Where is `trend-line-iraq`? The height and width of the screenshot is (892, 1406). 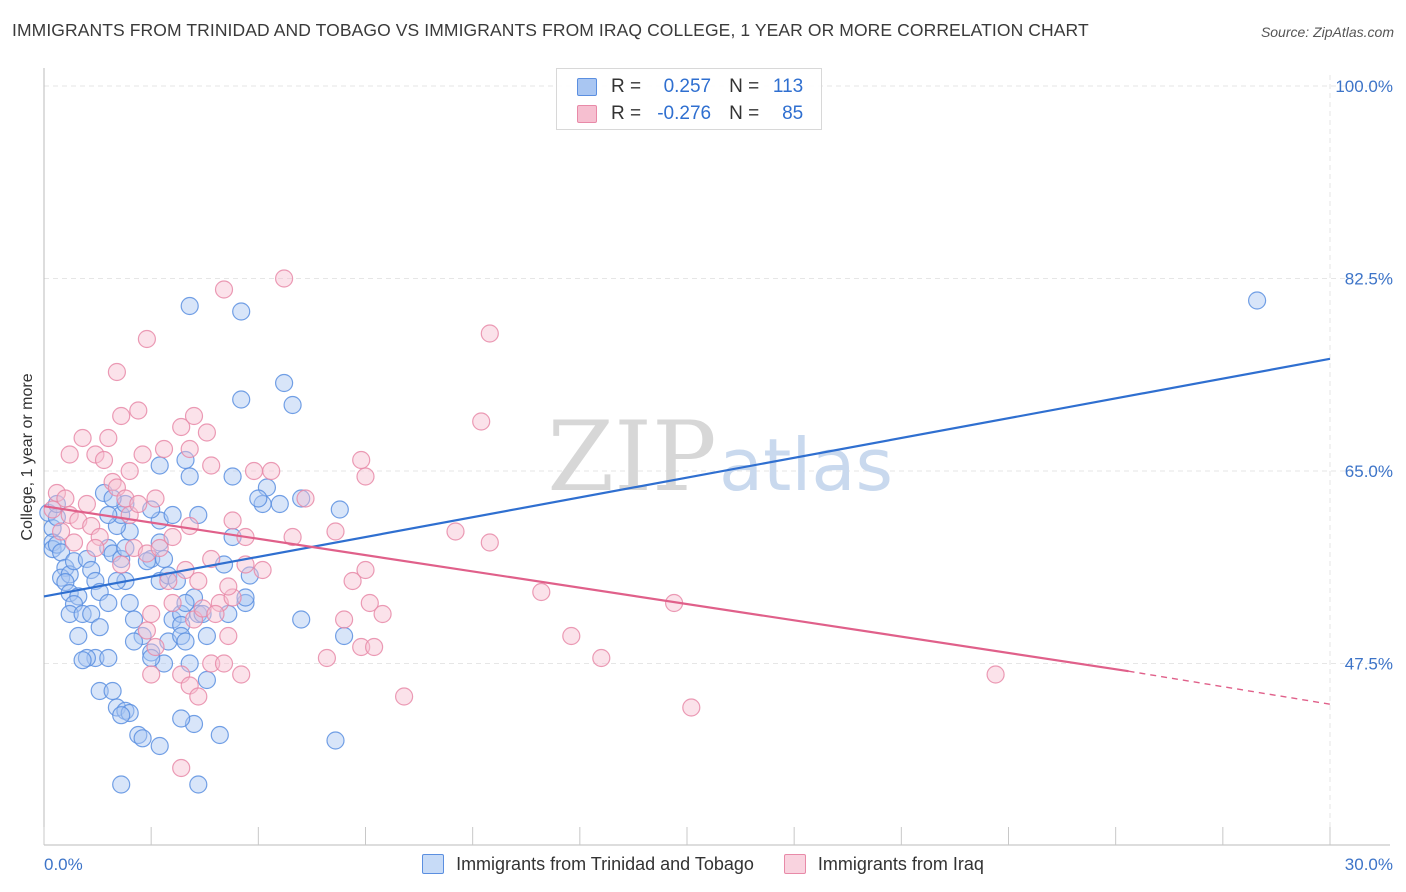 trend-line-iraq is located at coordinates (586, 589).